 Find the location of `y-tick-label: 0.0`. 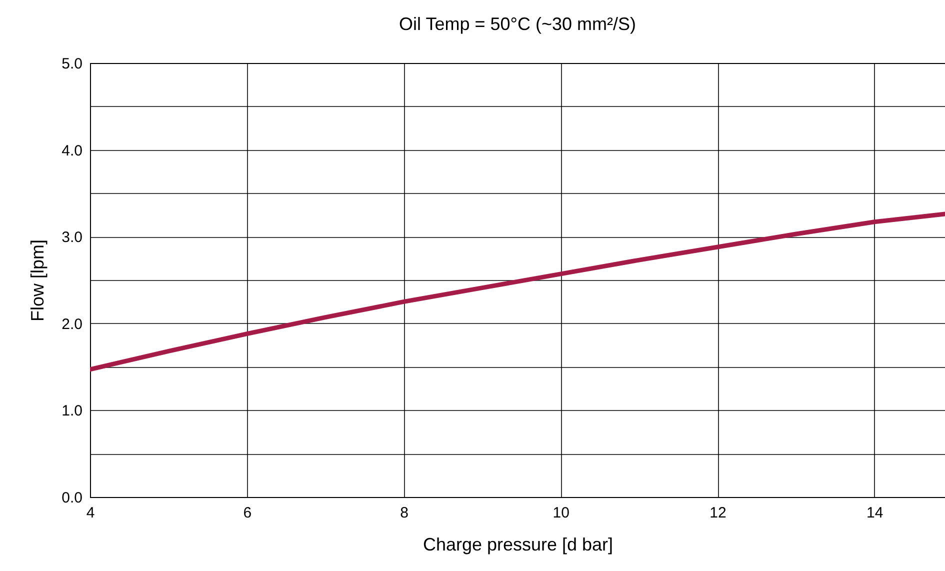

y-tick-label: 0.0 is located at coordinates (72, 498).